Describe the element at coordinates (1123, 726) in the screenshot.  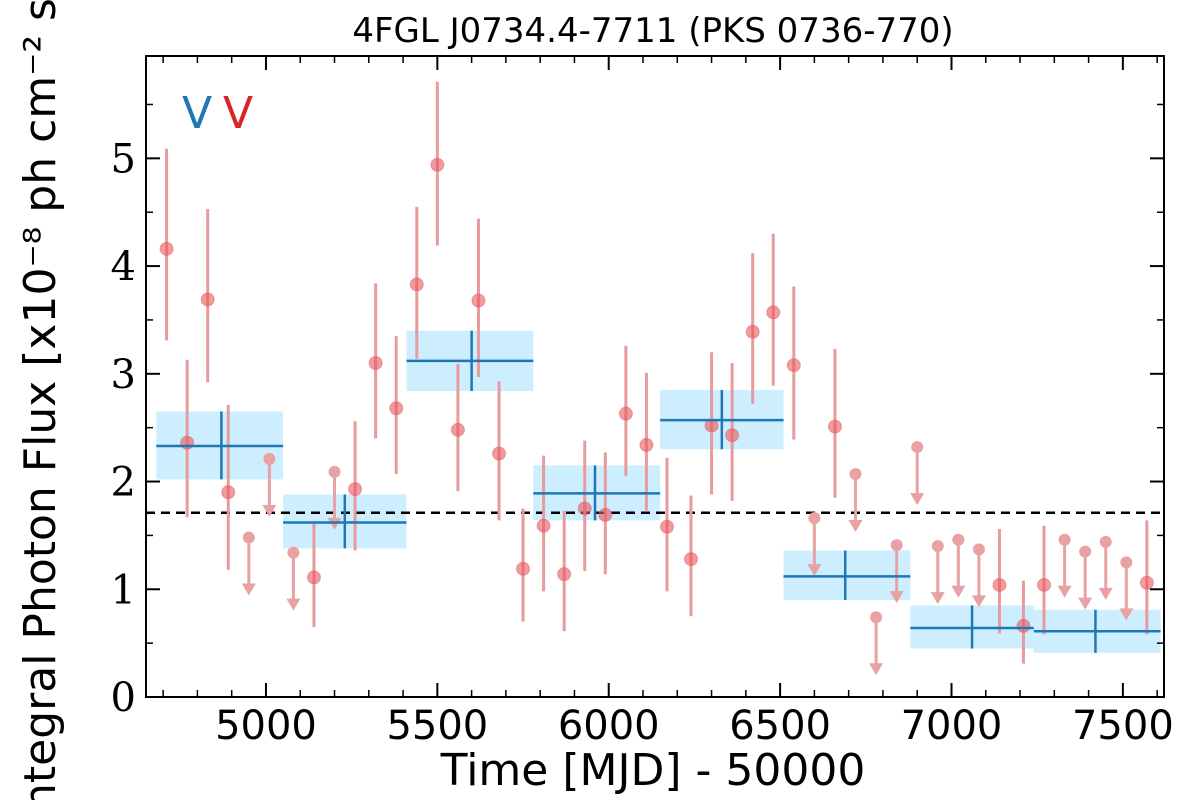
I see `x-tick-label: 7500` at that location.